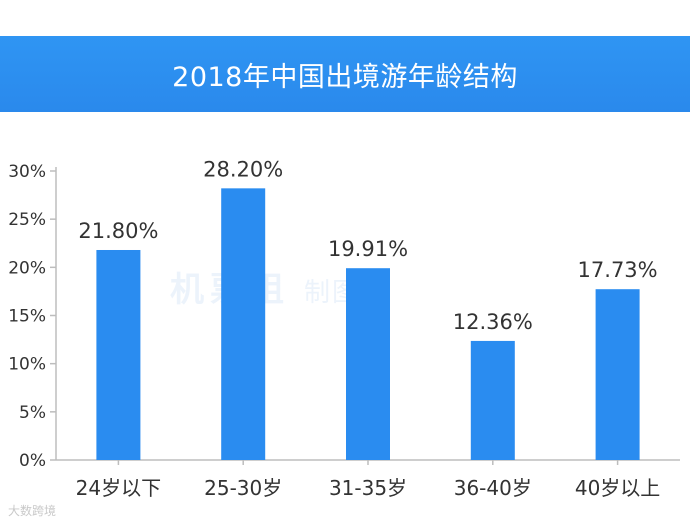 The image size is (690, 526). I want to click on bar-value-label: 28.20%, so click(243, 169).